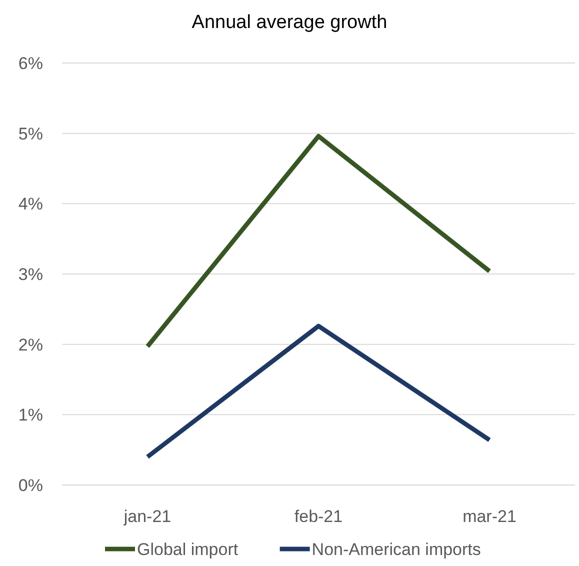 The height and width of the screenshot is (566, 579). Describe the element at coordinates (30, 134) in the screenshot. I see `y-tick-label: 5%` at that location.